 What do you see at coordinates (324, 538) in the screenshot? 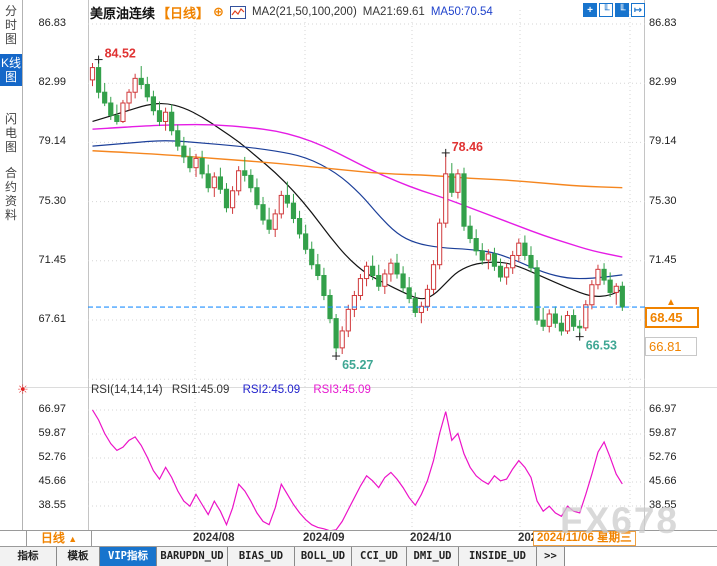
I see `month-label: 2024/09` at bounding box center [324, 538].